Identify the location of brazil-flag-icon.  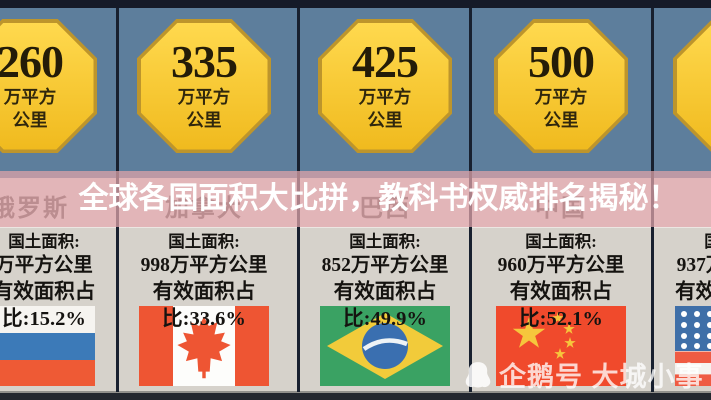
(385, 346).